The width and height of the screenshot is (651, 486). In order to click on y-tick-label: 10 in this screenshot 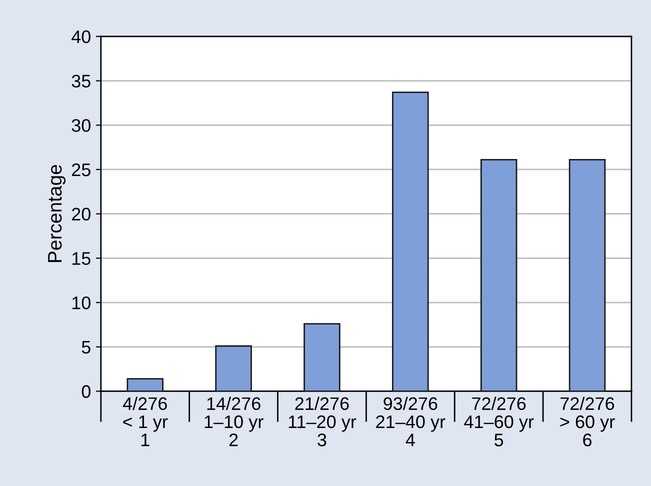, I will do `click(81, 303)`.